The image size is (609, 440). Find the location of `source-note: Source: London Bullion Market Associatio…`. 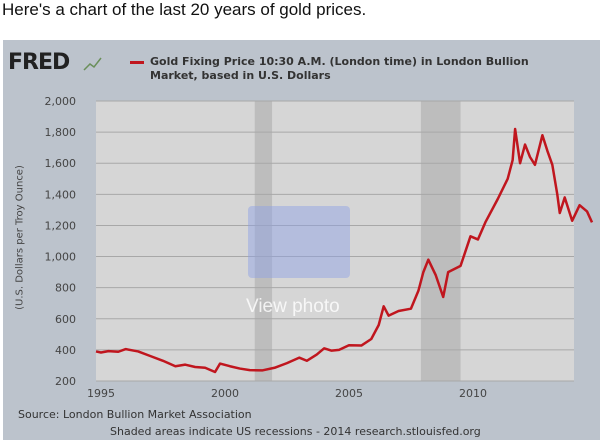

source-note: Source: London Bullion Market Associatio… is located at coordinates (135, 414).